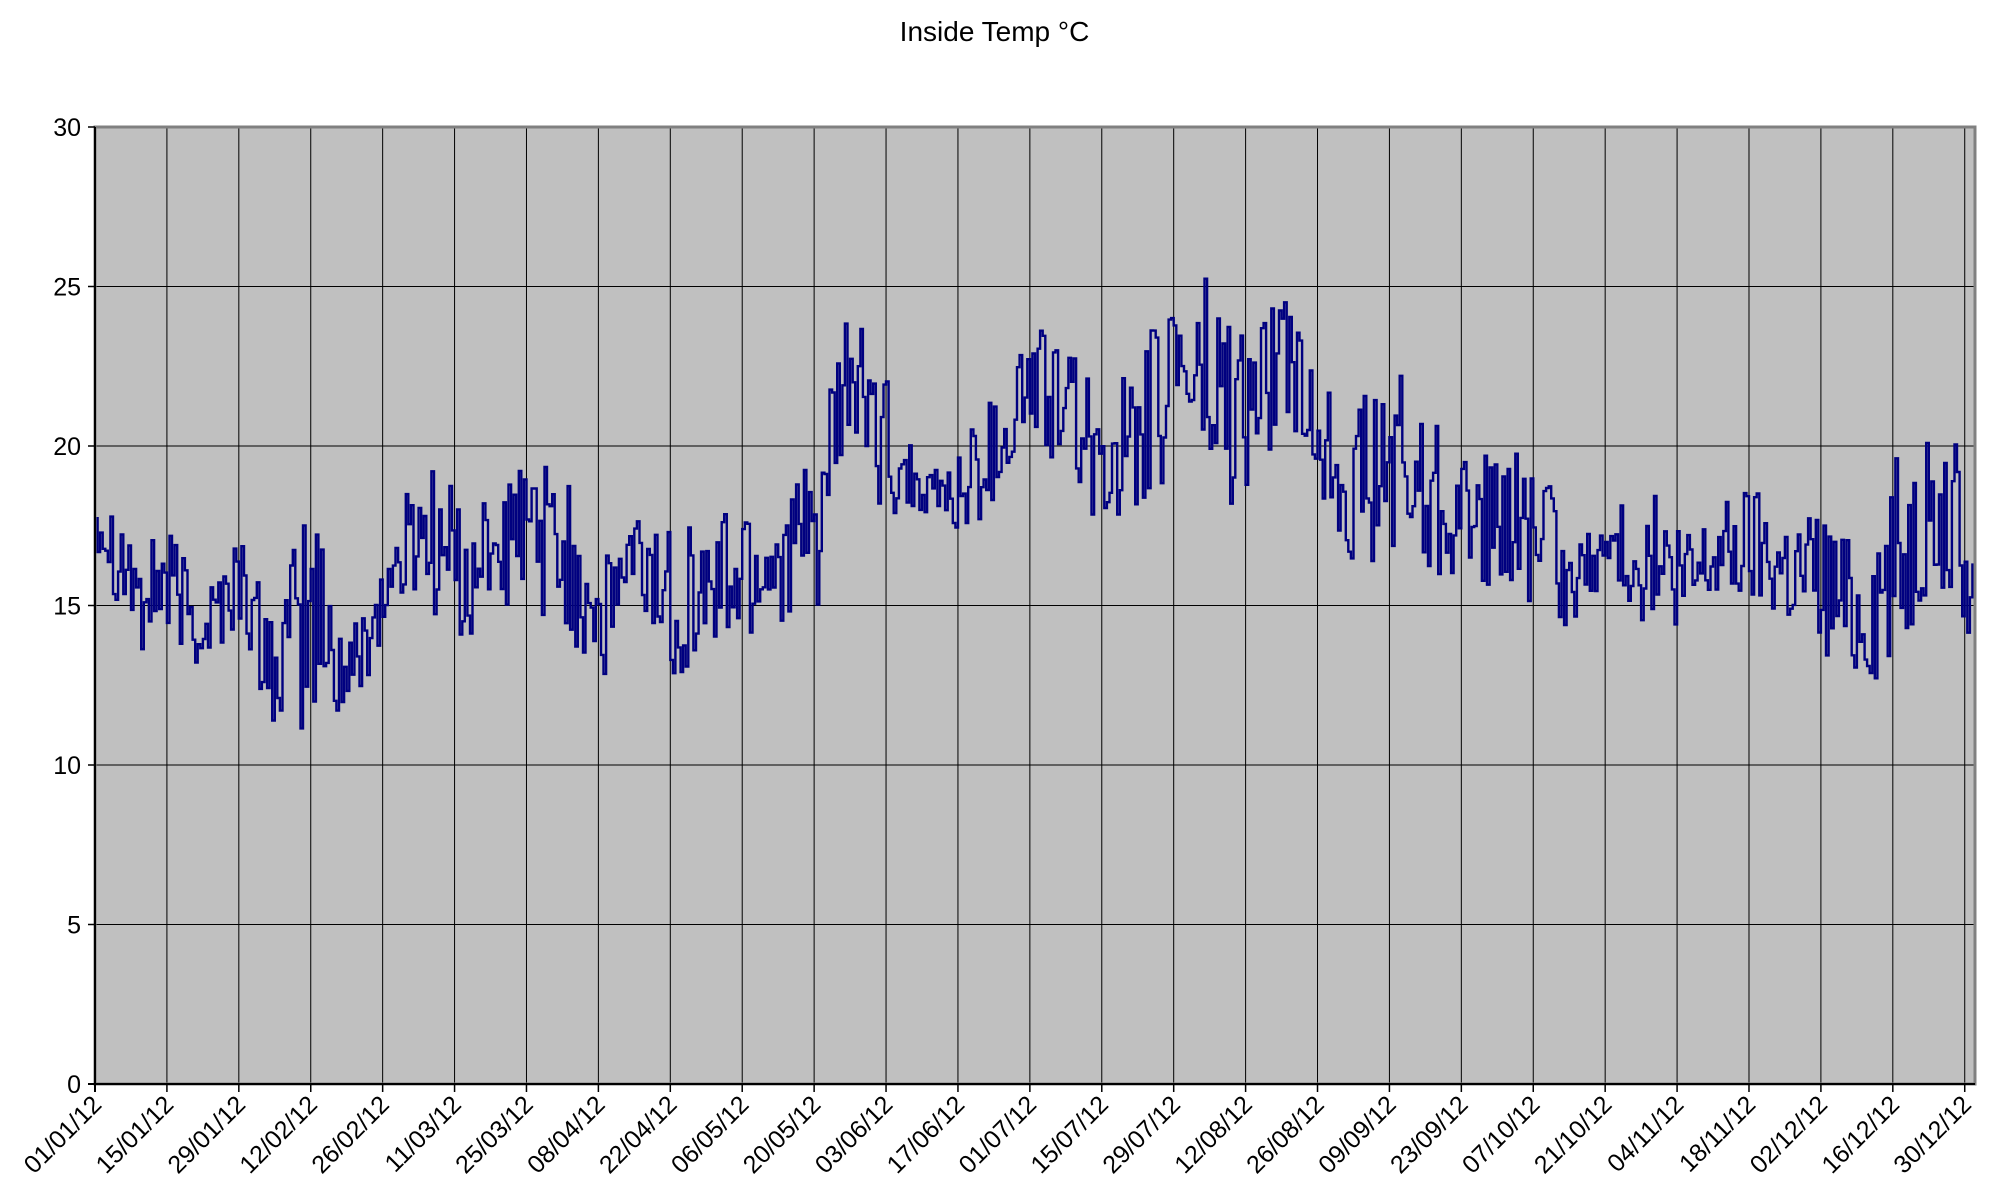 The height and width of the screenshot is (1204, 1989). I want to click on x-tick-label: 03/06/12, so click(854, 1134).